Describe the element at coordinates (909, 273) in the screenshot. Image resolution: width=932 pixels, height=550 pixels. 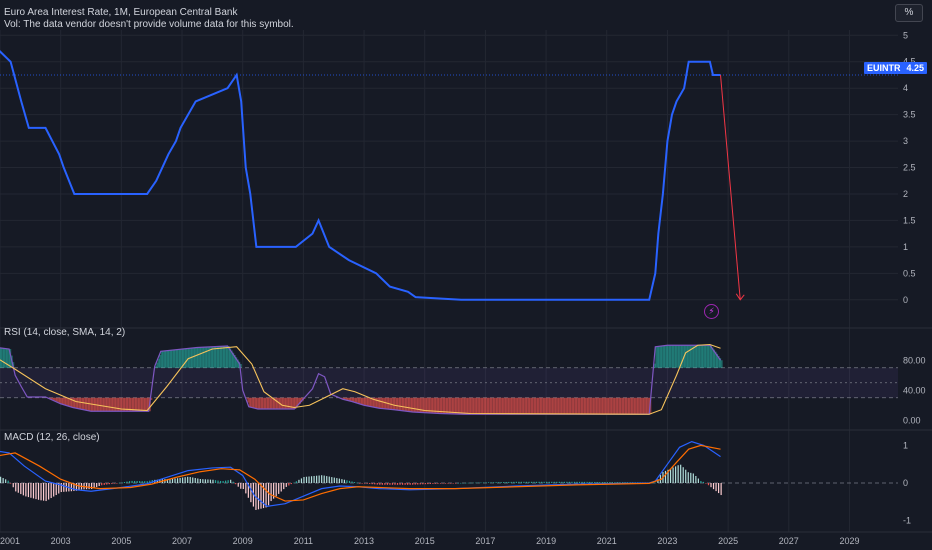
I see `y-tick-label: 0.5` at that location.